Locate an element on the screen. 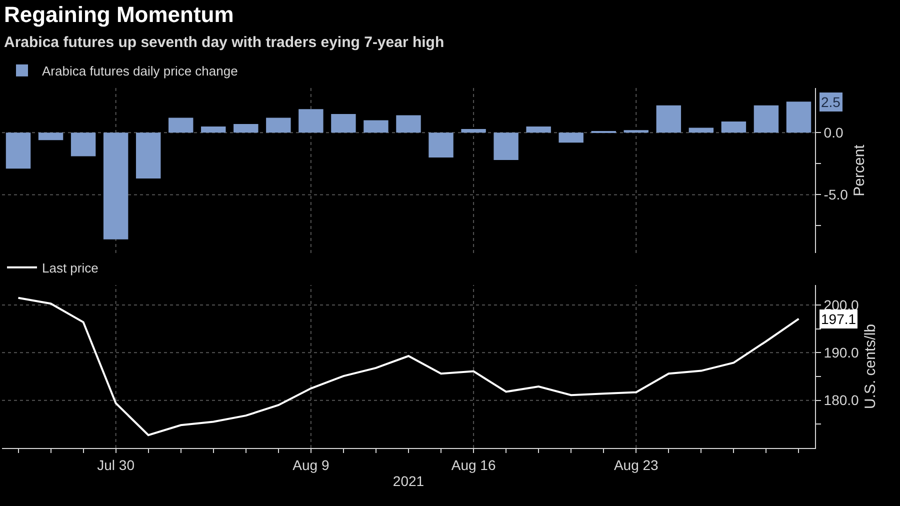  legend-label: Last price is located at coordinates (70, 268).